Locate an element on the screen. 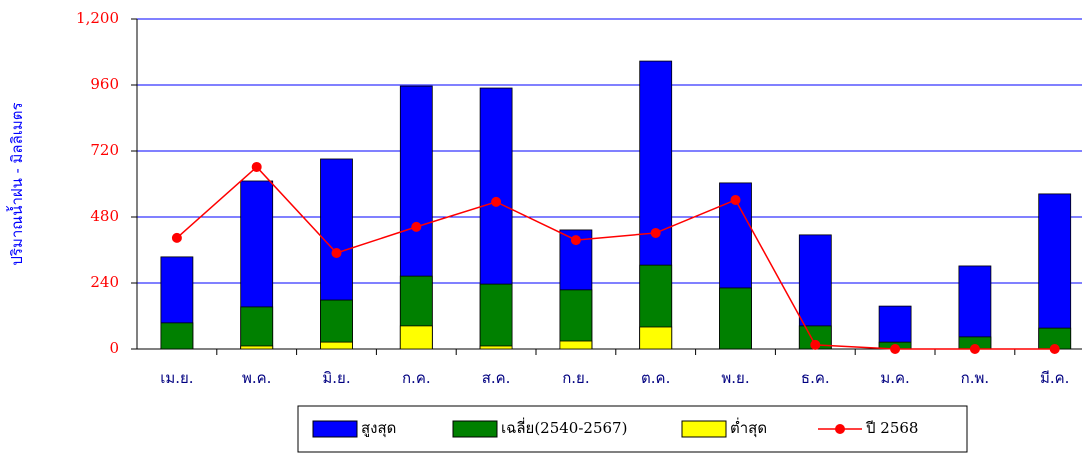  y-tick-label: 960 is located at coordinates (104, 84).